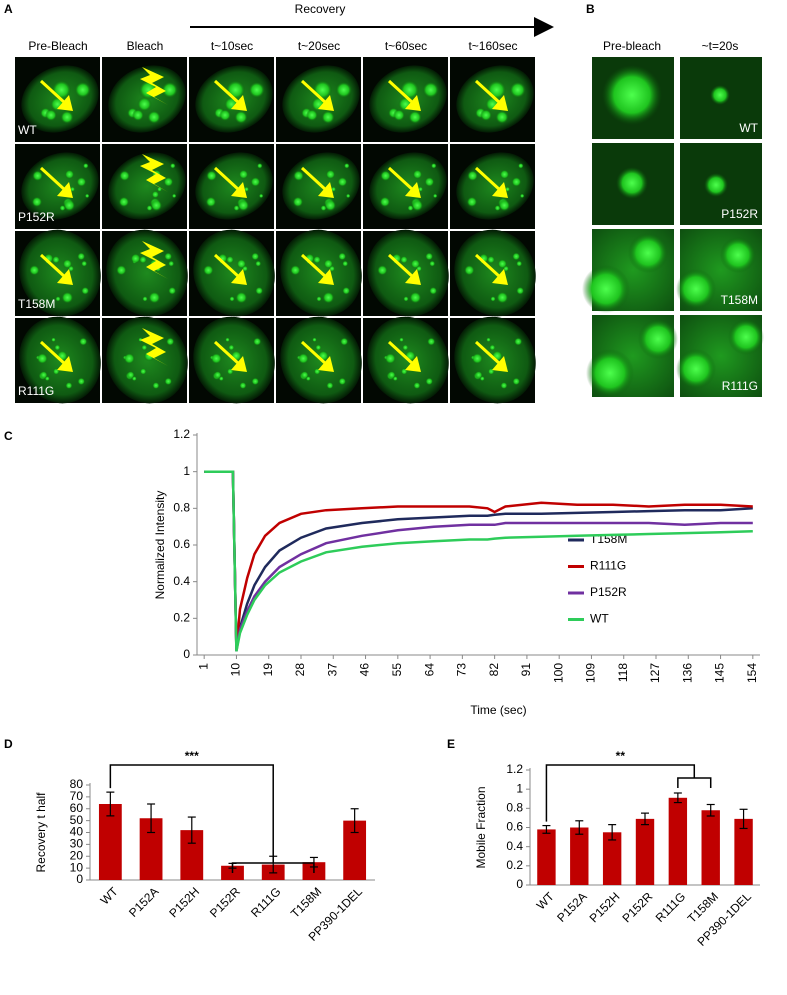 Image resolution: width=787 pixels, height=995 pixels. I want to click on x-tick-label: P152A, so click(571, 906).